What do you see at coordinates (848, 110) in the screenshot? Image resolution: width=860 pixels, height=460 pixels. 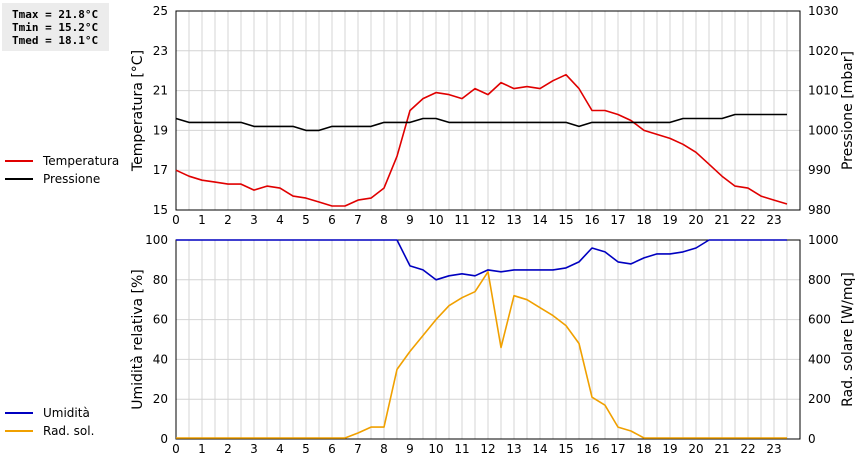 I see `y-right-axis-title-0: Pressione [mbar]` at bounding box center [848, 110].